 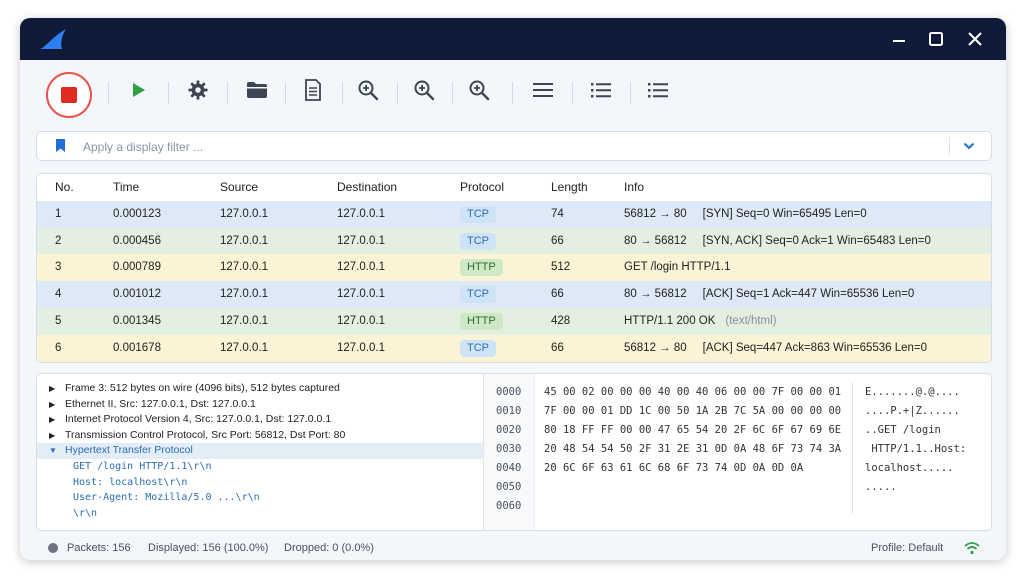 I want to click on zoom-in-2-button, so click(x=424, y=90).